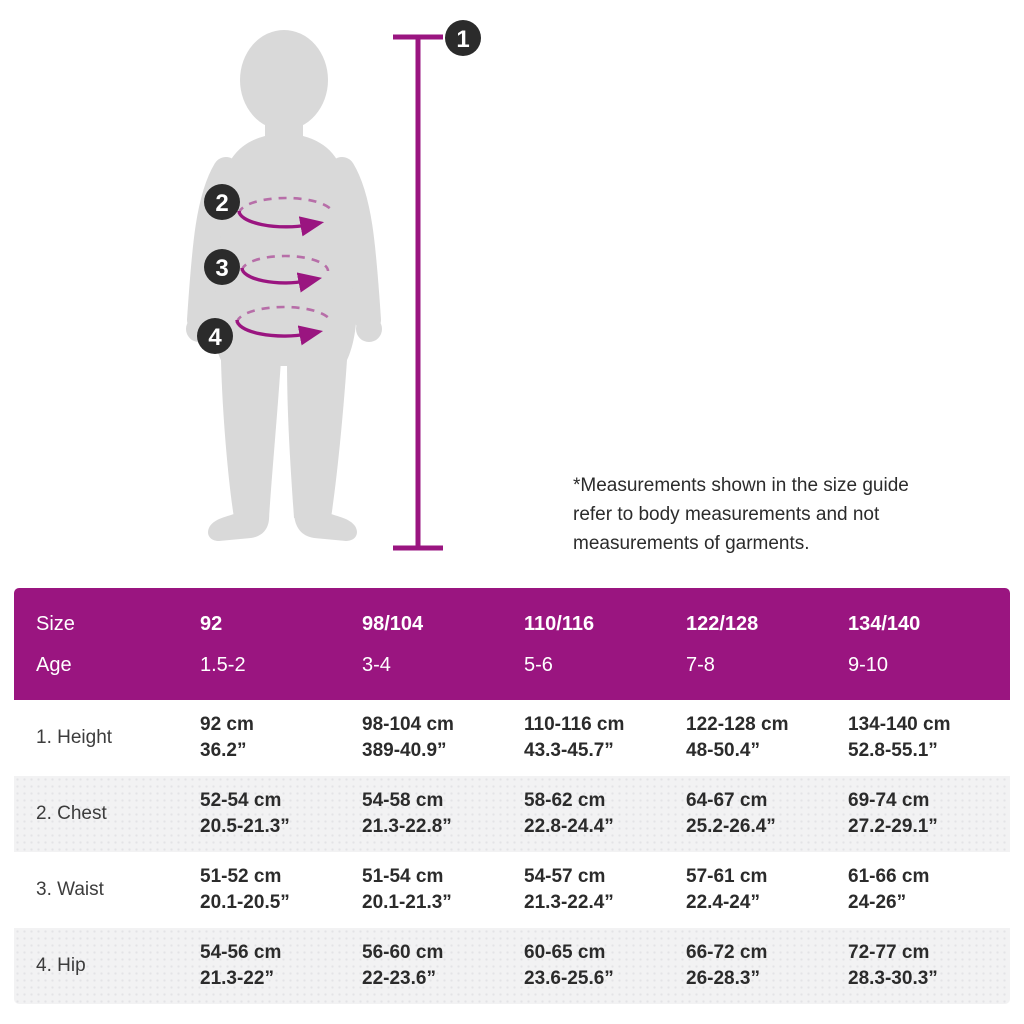 The width and height of the screenshot is (1024, 1024). What do you see at coordinates (223, 665) in the screenshot?
I see `age-value: 1.5-2` at bounding box center [223, 665].